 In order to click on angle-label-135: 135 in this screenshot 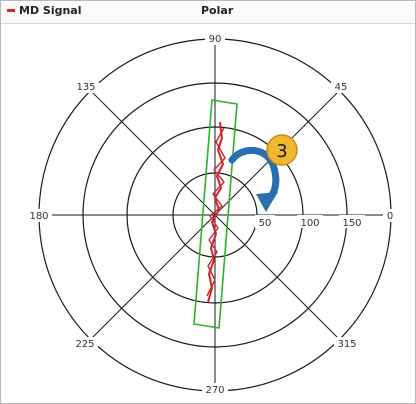, I will do `click(85, 87)`.